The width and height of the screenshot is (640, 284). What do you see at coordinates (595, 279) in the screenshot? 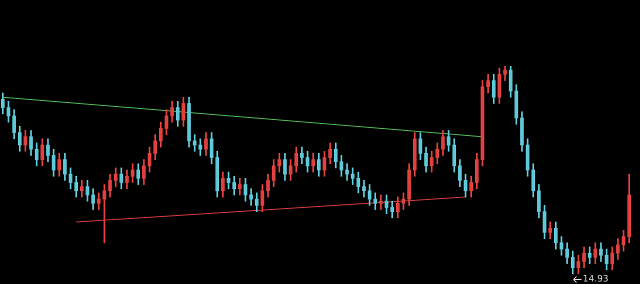
I see `text: 14.93` at bounding box center [595, 279].